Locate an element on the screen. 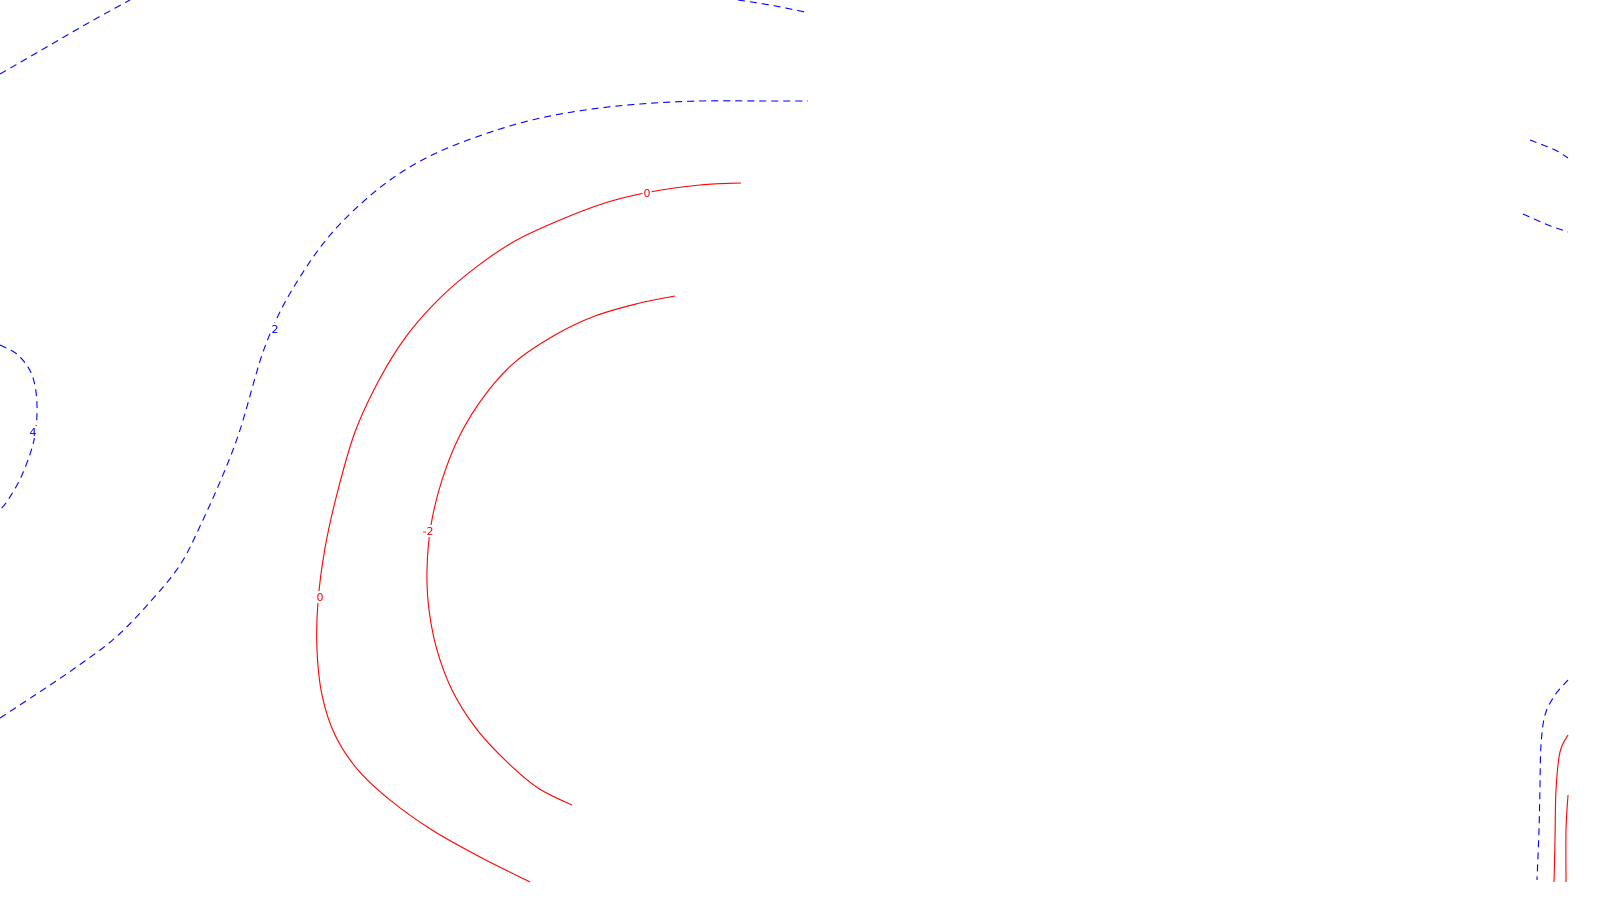  contour-label: -2 is located at coordinates (428, 531).